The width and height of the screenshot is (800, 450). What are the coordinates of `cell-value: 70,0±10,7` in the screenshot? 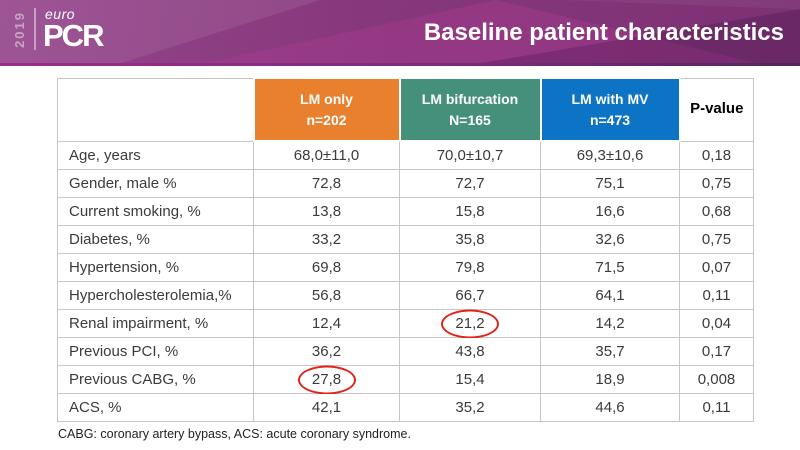 It's located at (470, 155).